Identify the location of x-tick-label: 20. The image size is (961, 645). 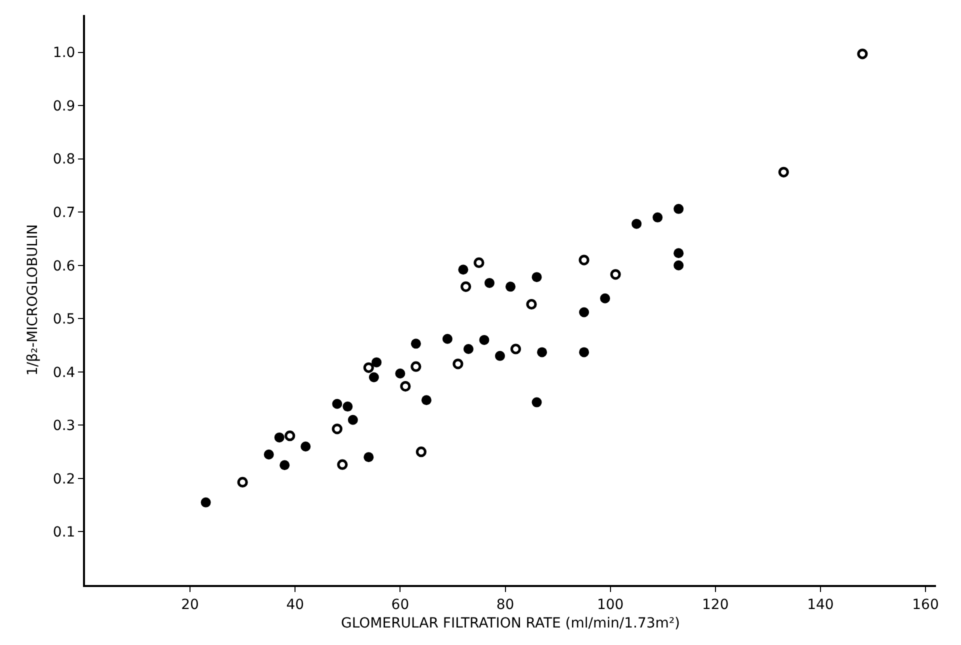
(190, 604).